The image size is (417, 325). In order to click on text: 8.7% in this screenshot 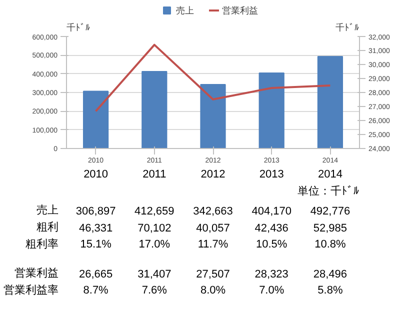, I will do `click(96, 290)`.